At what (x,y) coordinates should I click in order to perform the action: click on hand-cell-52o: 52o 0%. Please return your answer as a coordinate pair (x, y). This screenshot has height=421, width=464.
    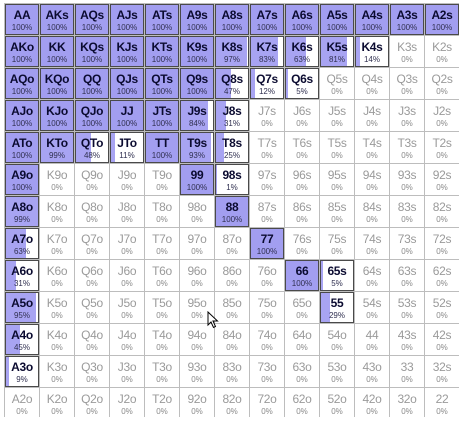
    Looking at the image, I should click on (337, 403).